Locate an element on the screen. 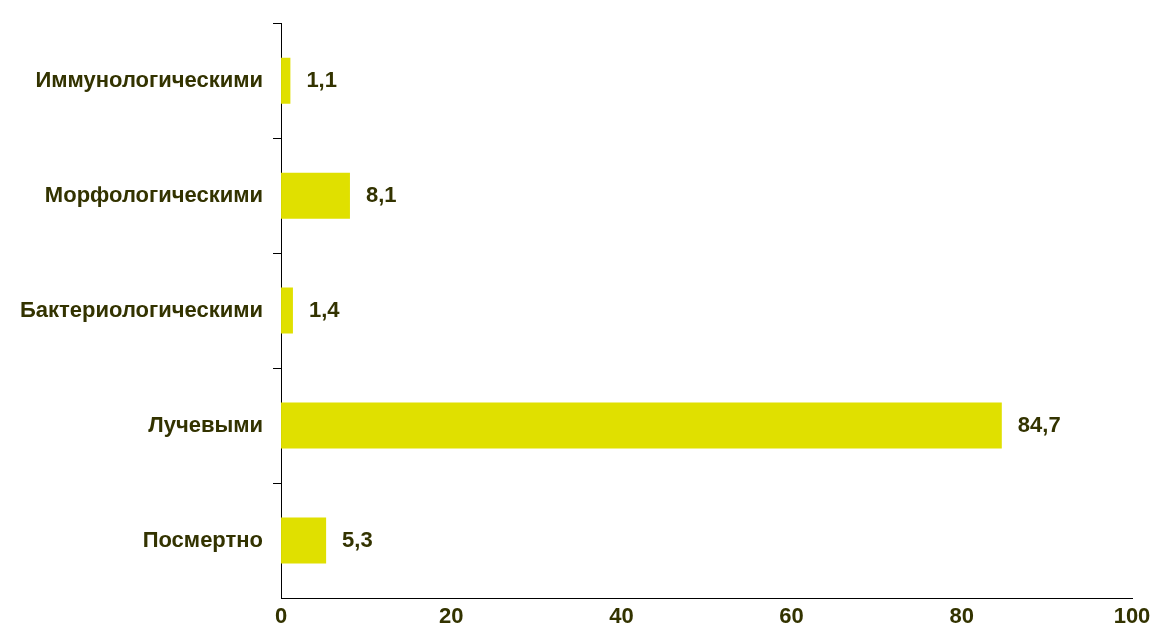 The height and width of the screenshot is (634, 1162). x-tick-label: 80 is located at coordinates (962, 616).